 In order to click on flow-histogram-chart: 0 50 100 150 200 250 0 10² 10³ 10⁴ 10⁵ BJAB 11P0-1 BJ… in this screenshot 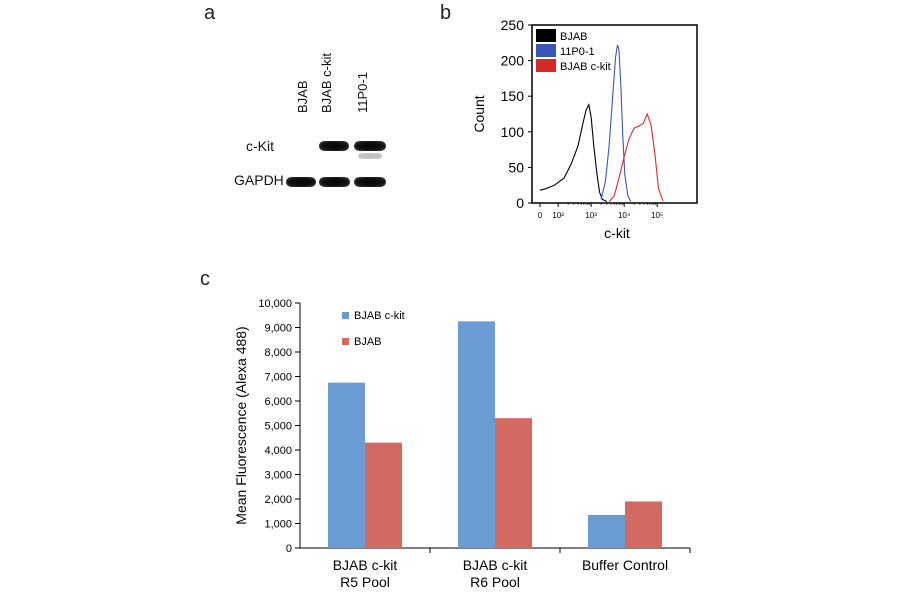, I will do `click(584, 128)`.